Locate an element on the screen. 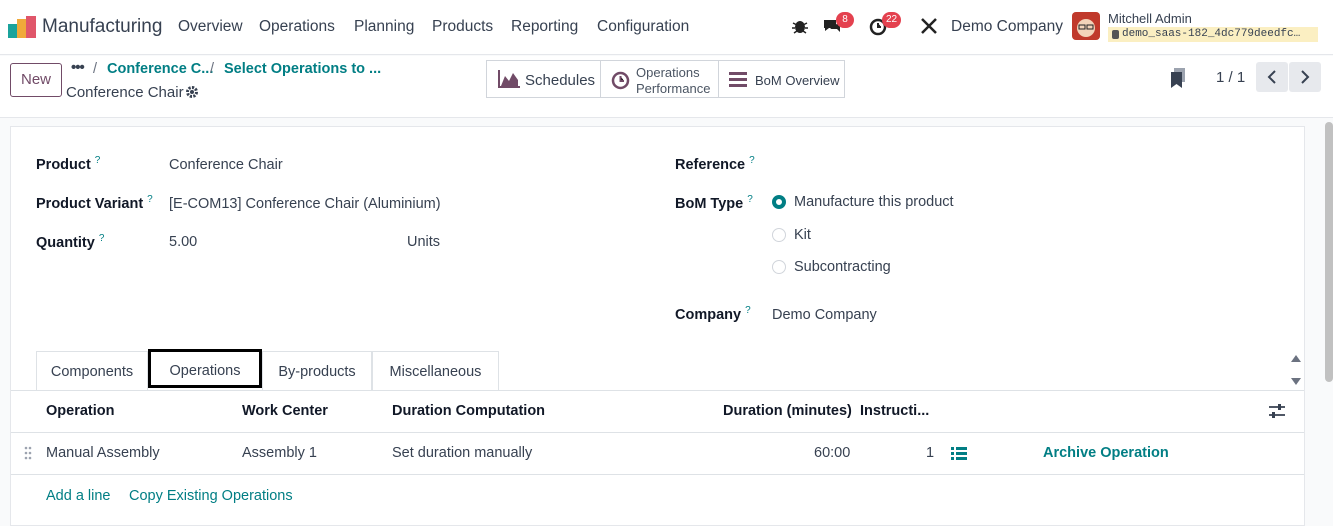 The width and height of the screenshot is (1333, 526). tab-components: Components is located at coordinates (92, 370).